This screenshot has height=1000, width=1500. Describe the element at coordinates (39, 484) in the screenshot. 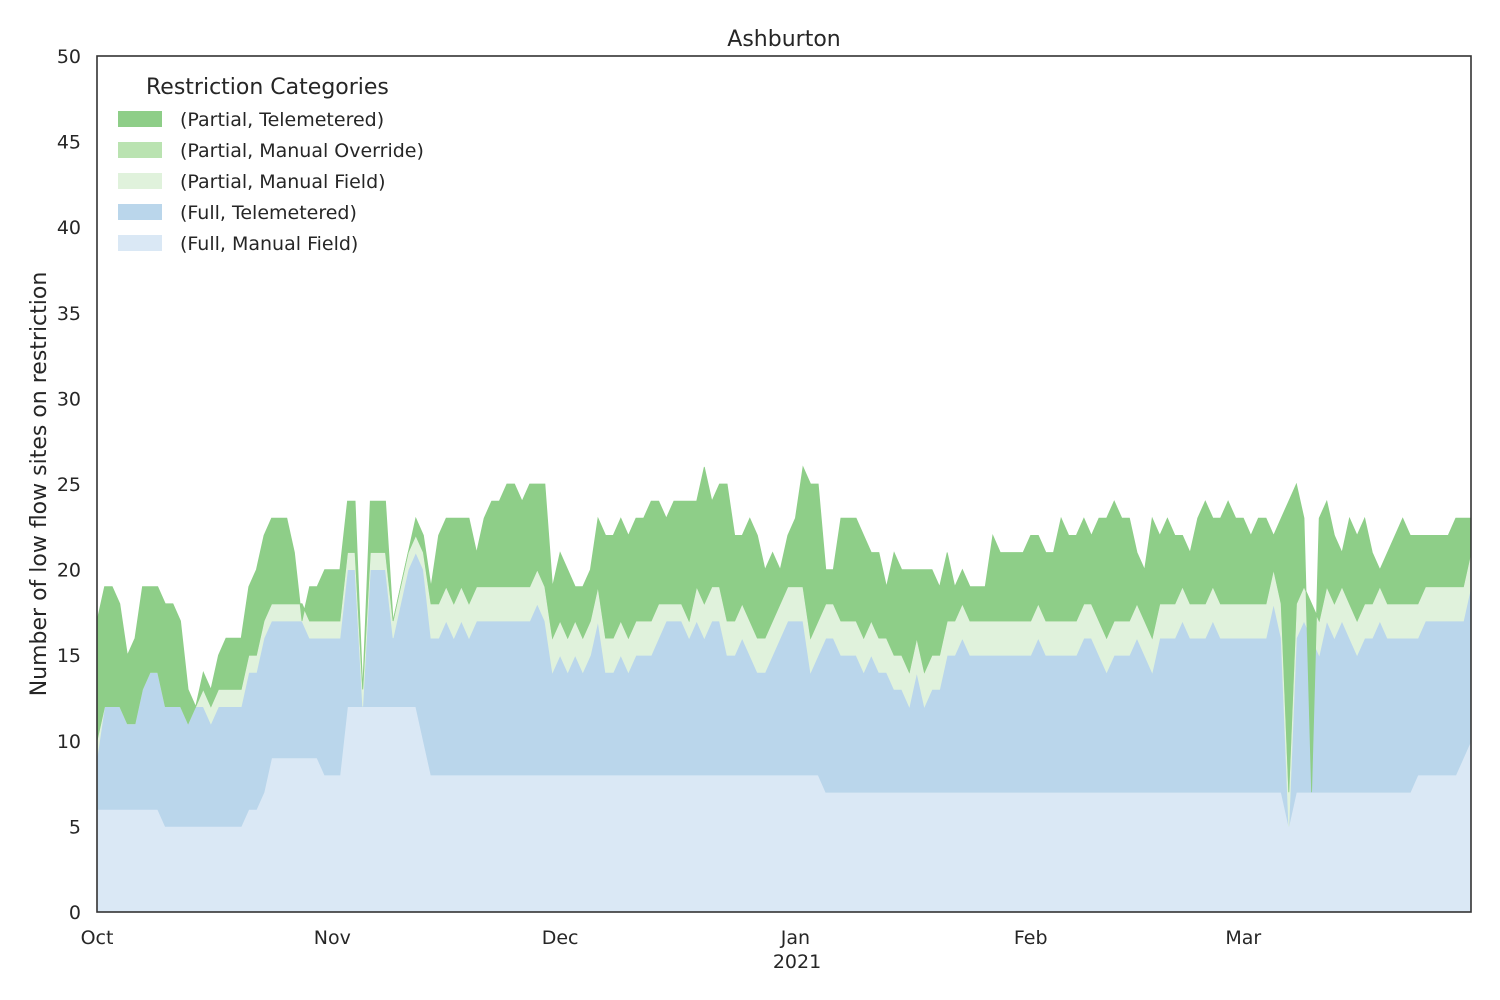

I see `y-axis-label: Number of low flow sites on restriction` at that location.